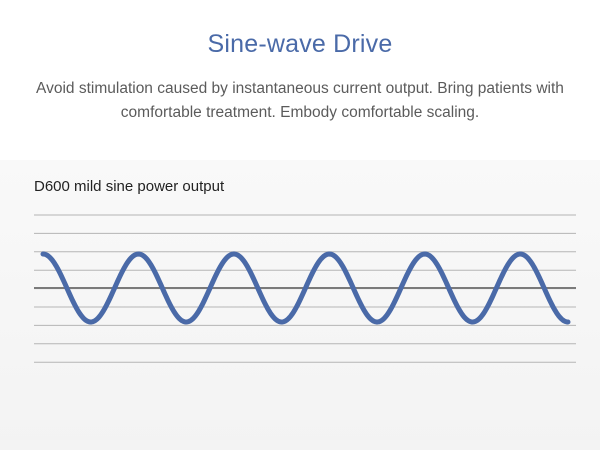 This screenshot has width=600, height=450. What do you see at coordinates (300, 44) in the screenshot?
I see `page-title: Sine-wave Drive` at bounding box center [300, 44].